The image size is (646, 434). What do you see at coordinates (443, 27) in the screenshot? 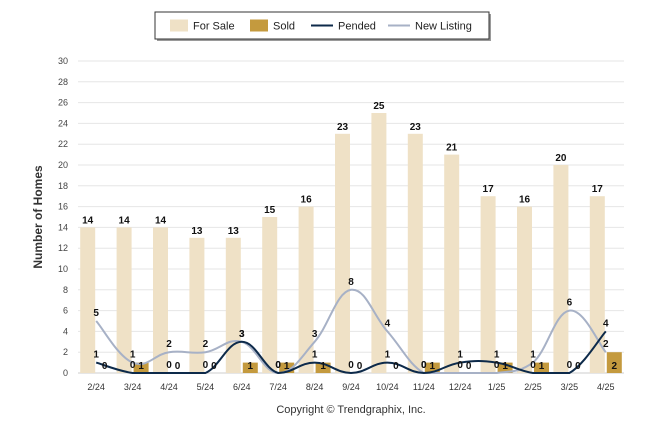
I see `legend-new-listing-label: New Listing` at bounding box center [443, 27].